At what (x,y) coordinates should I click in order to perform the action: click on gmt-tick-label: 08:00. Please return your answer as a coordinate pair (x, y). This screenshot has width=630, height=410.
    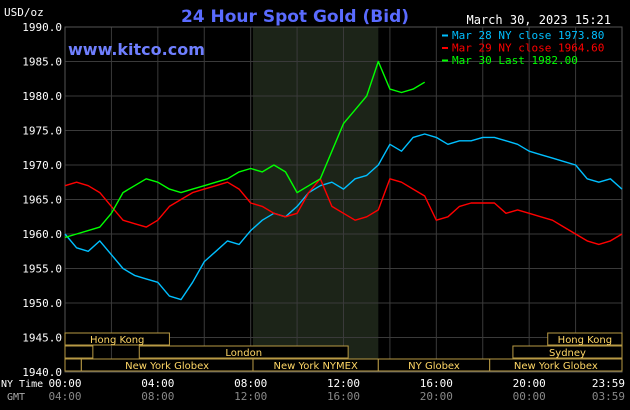
    Looking at the image, I should click on (157, 396).